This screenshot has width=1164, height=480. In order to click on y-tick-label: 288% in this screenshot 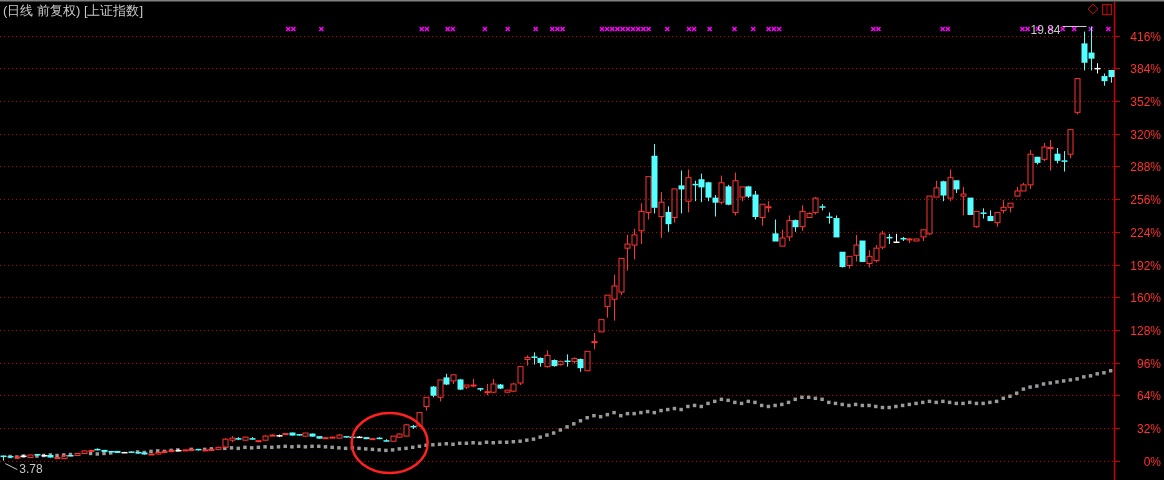, I will do `click(1146, 166)`.